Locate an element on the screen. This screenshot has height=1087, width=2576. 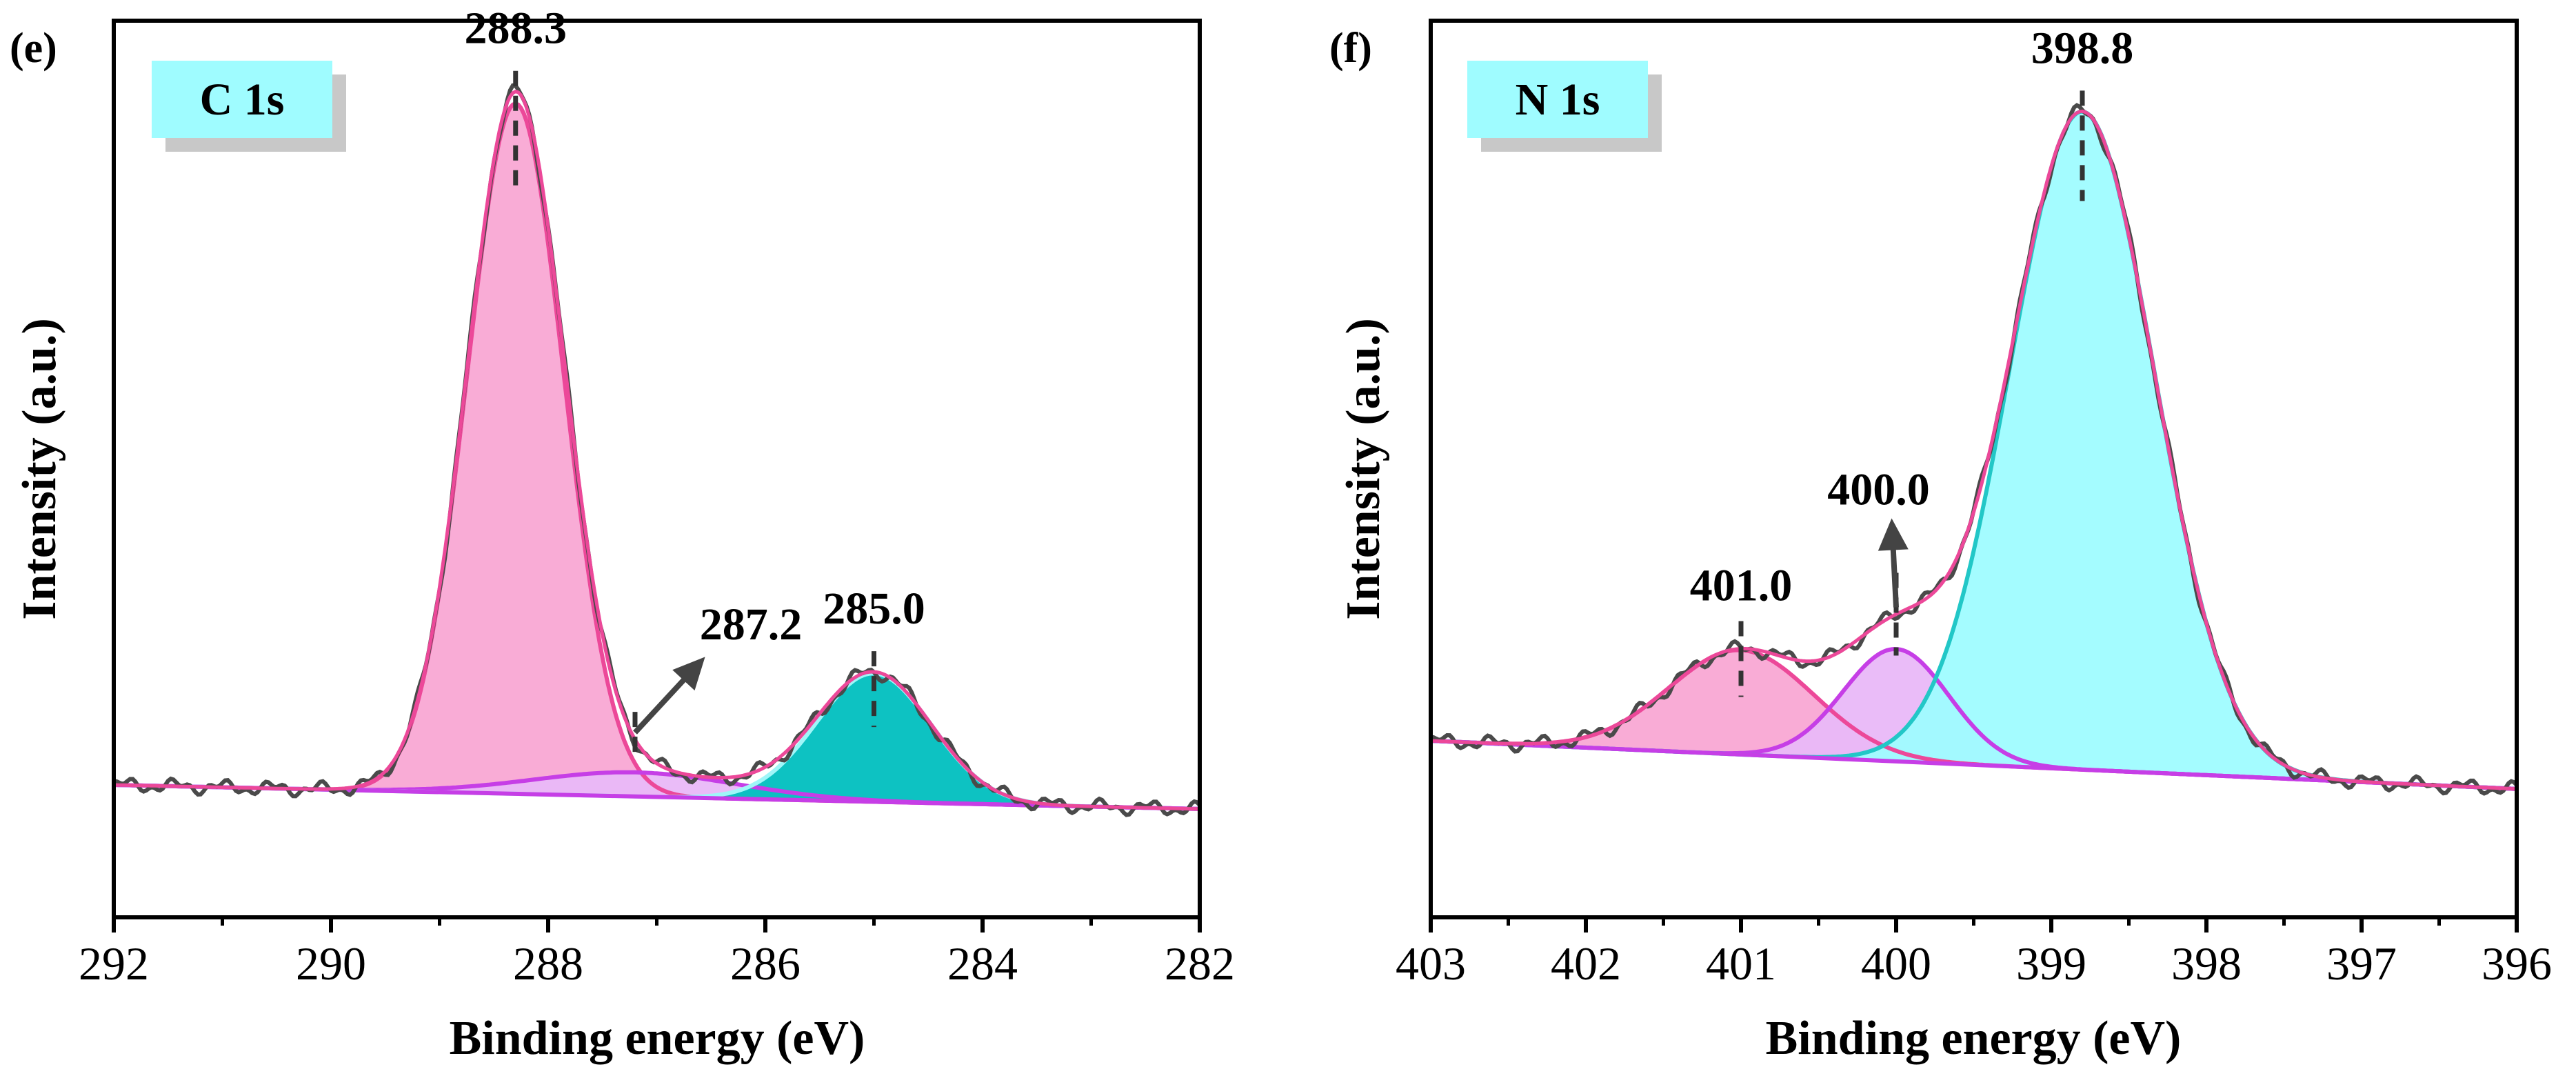
chart-title: N 1s is located at coordinates (1558, 100).